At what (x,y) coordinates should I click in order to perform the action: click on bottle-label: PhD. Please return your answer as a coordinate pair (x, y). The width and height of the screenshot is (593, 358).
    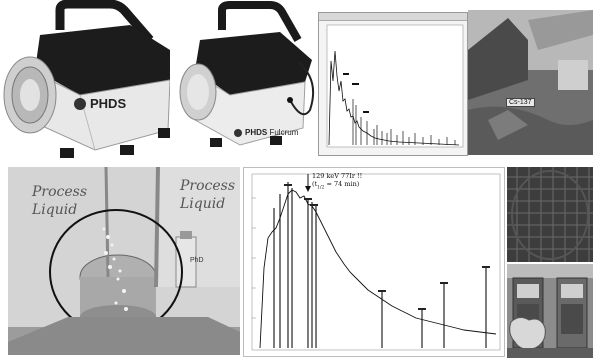
    Looking at the image, I should click on (197, 260).